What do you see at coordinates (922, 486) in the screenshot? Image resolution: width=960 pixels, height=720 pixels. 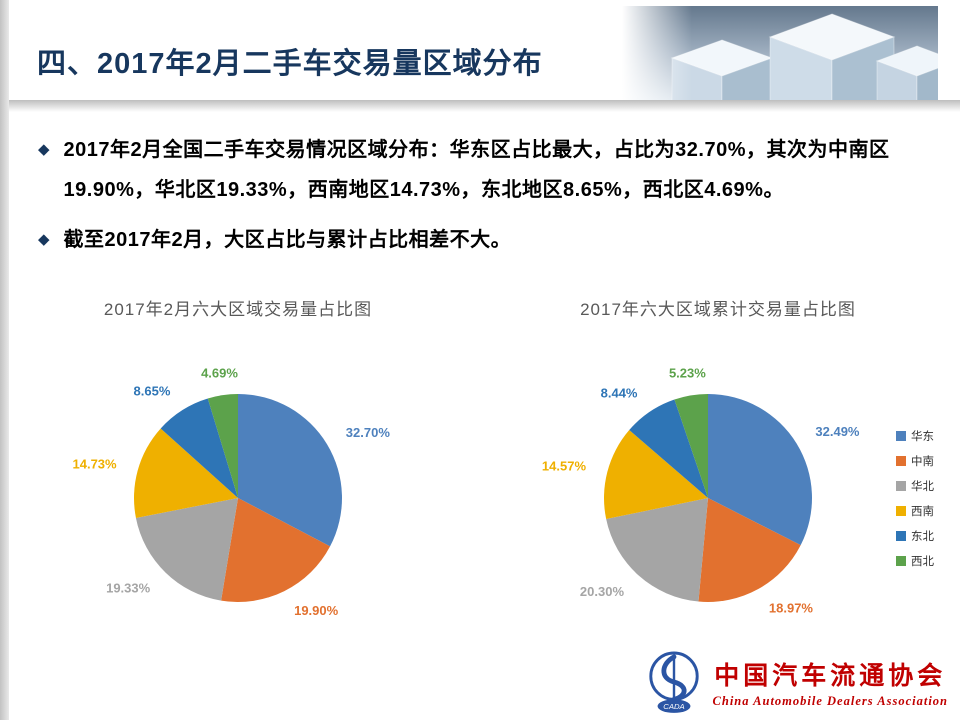 I see `legend-label: 华北` at bounding box center [922, 486].